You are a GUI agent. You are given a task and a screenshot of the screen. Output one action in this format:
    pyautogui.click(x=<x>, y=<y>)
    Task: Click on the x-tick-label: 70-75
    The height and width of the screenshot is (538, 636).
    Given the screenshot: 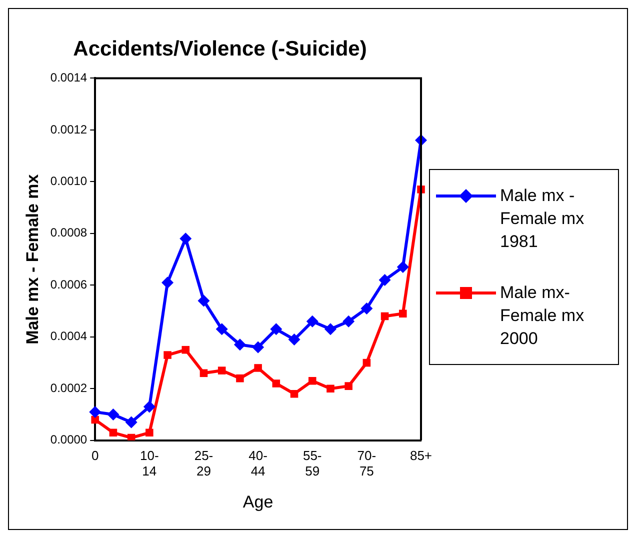 What is the action you would take?
    pyautogui.click(x=366, y=463)
    